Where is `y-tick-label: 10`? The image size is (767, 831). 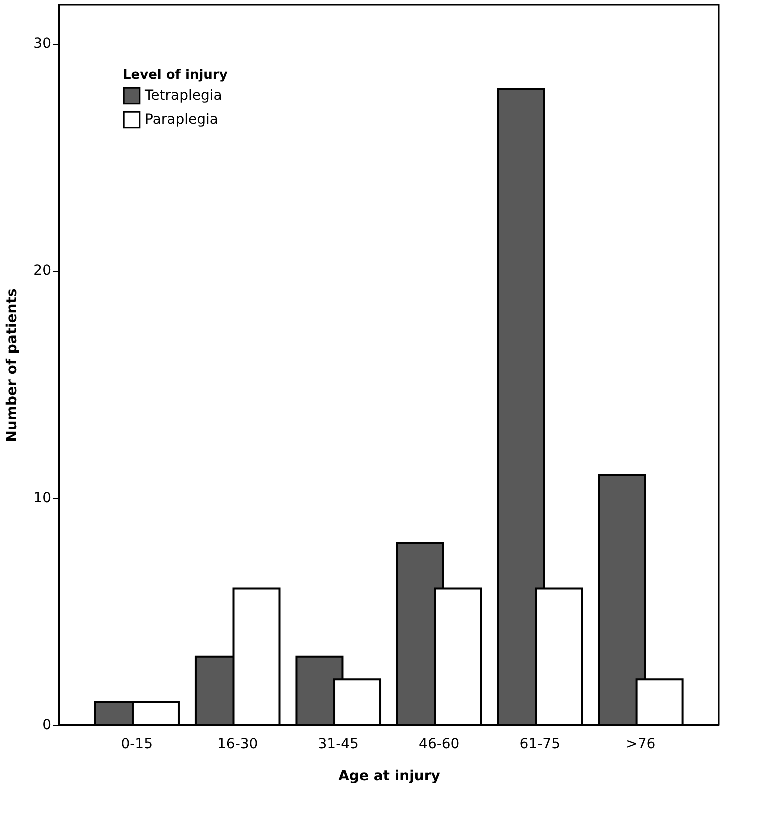
y-tick-label: 10 is located at coordinates (43, 498).